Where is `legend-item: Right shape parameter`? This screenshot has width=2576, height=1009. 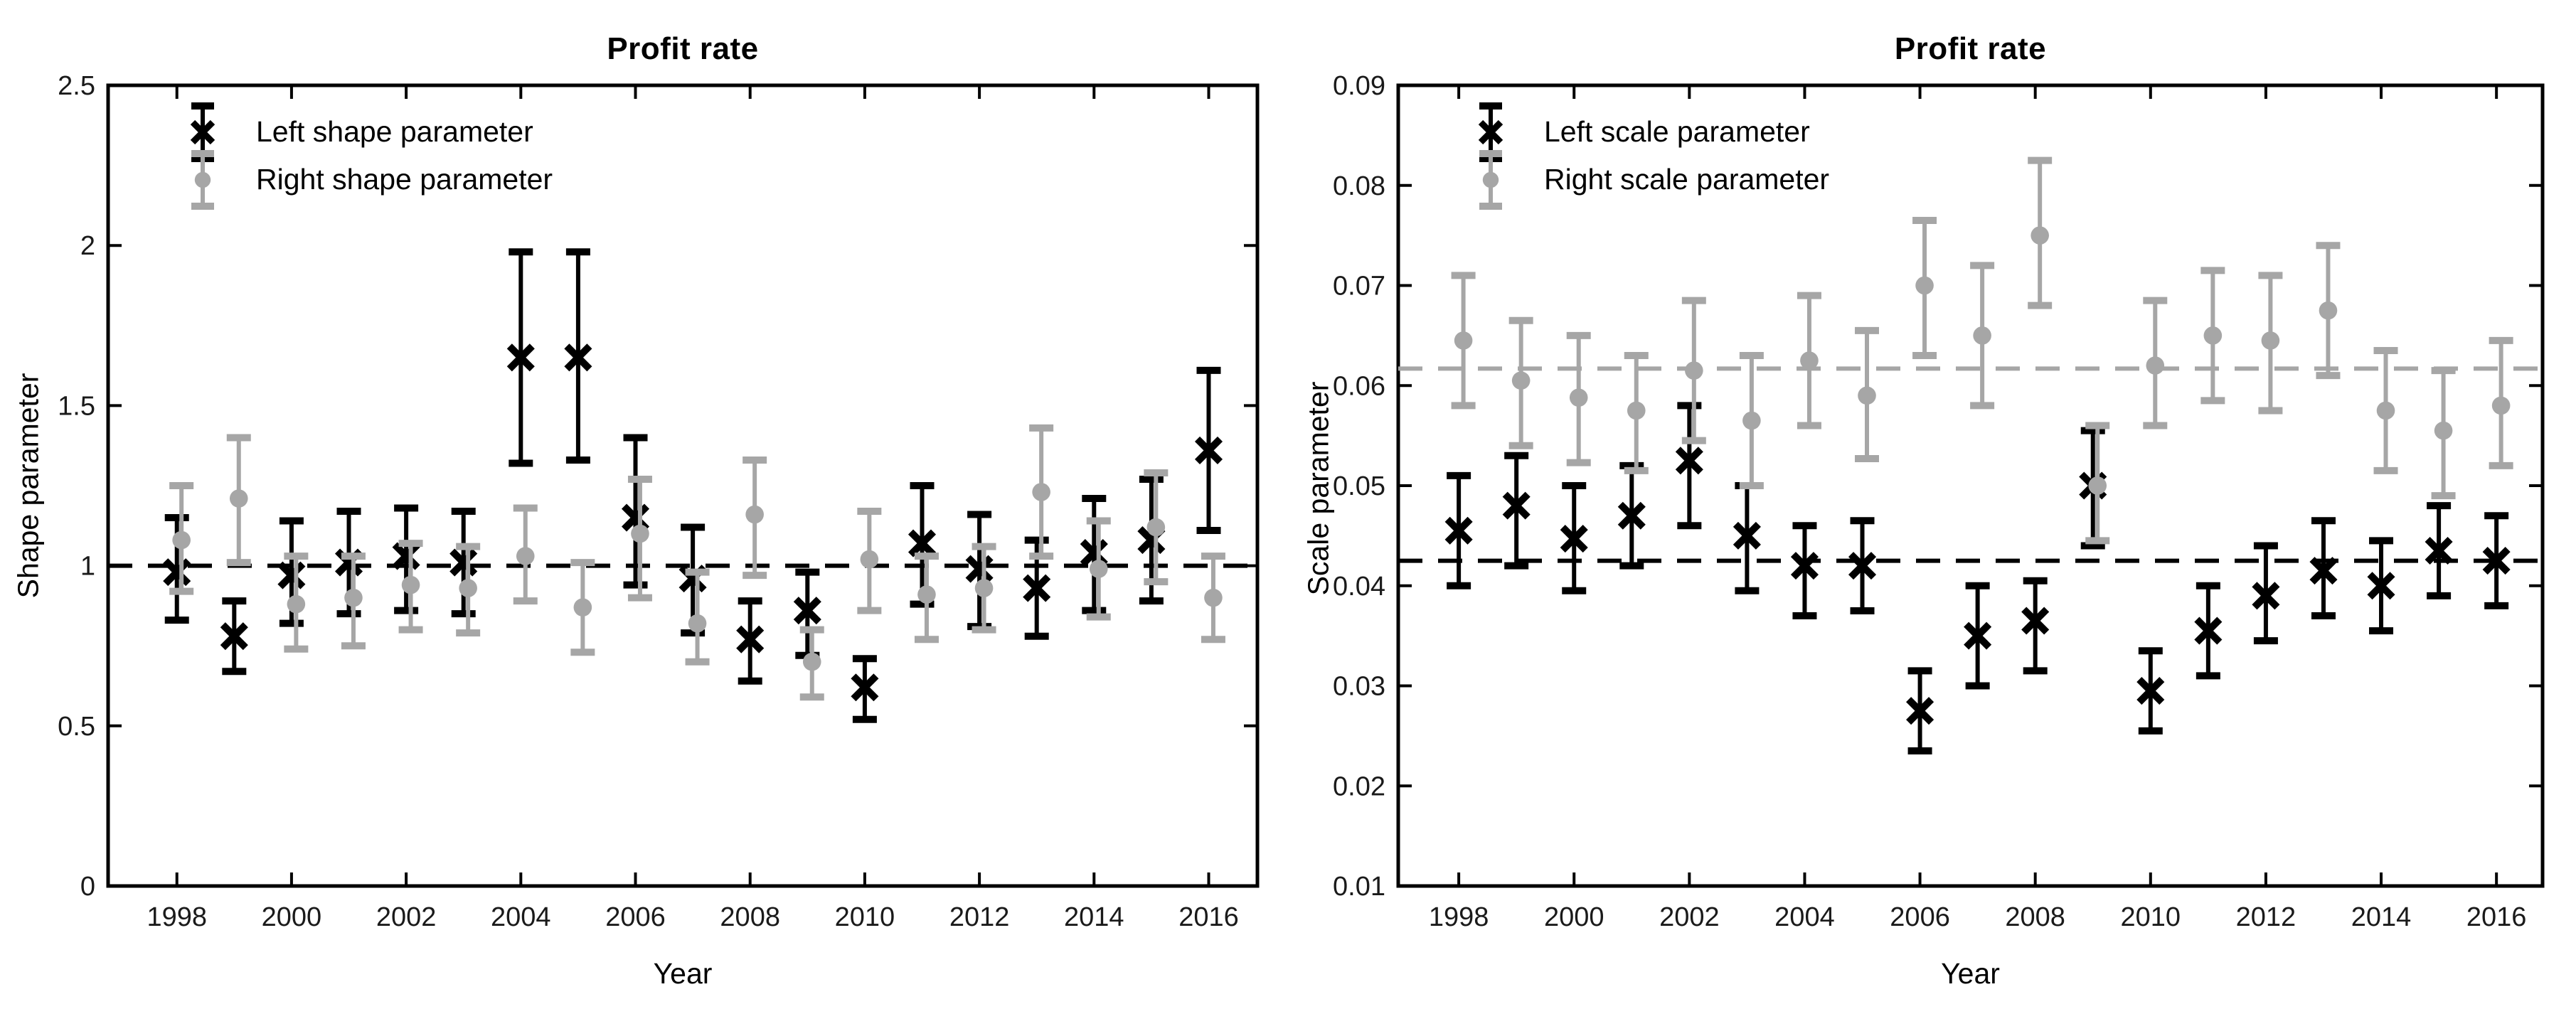 legend-item: Right shape parameter is located at coordinates (369, 179).